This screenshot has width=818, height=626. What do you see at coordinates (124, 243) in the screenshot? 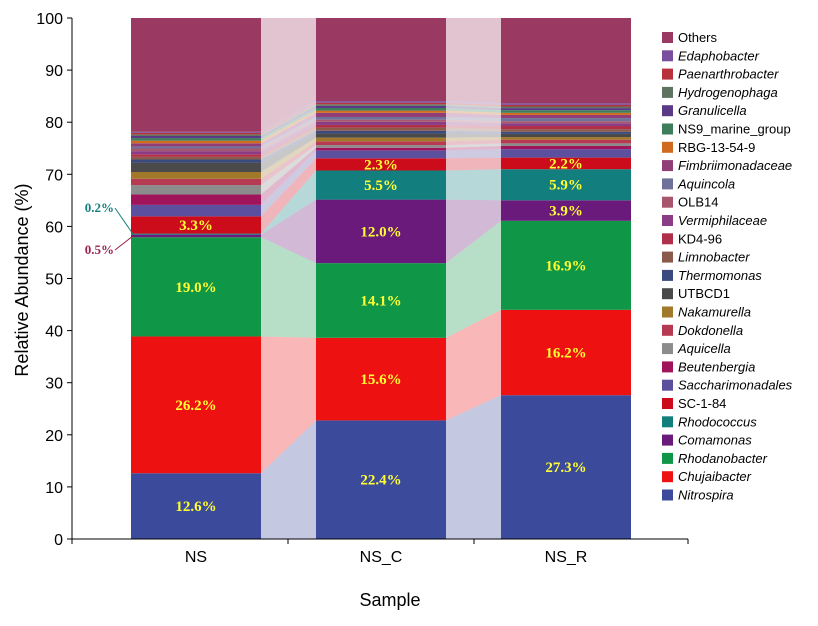
I see `callout-line-comamonas` at bounding box center [124, 243].